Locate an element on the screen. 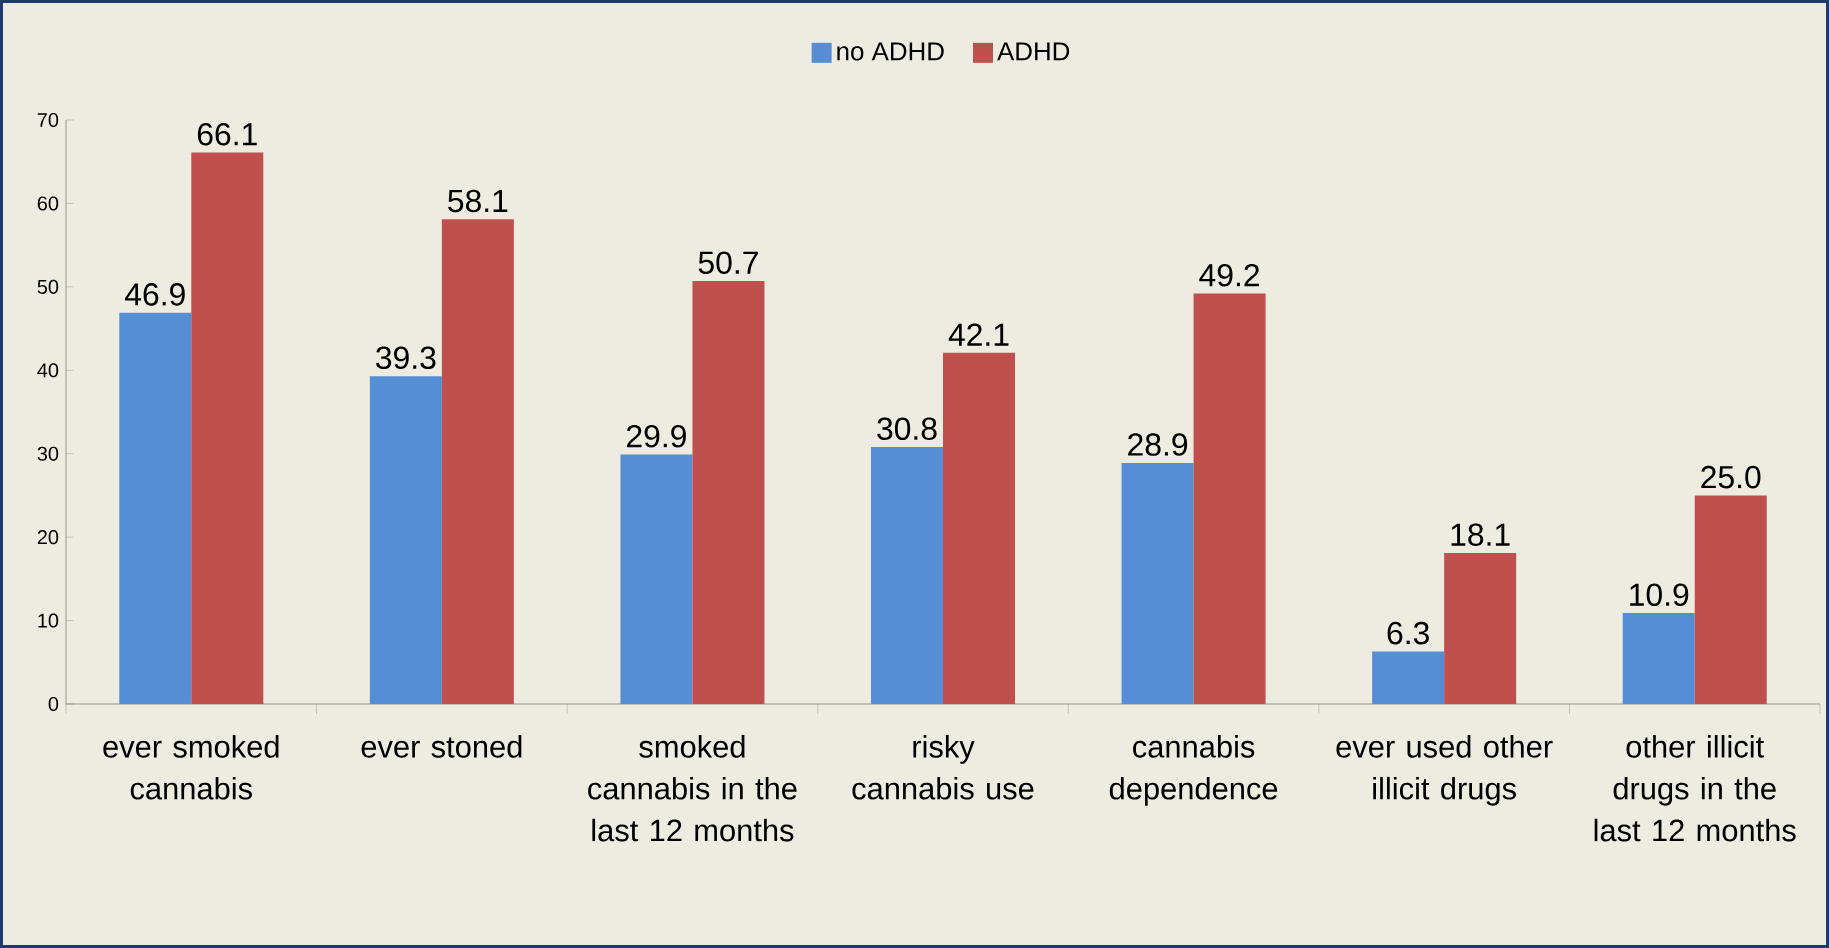  x-tick-label: smoked cannabis in the last 12 months is located at coordinates (692, 788).